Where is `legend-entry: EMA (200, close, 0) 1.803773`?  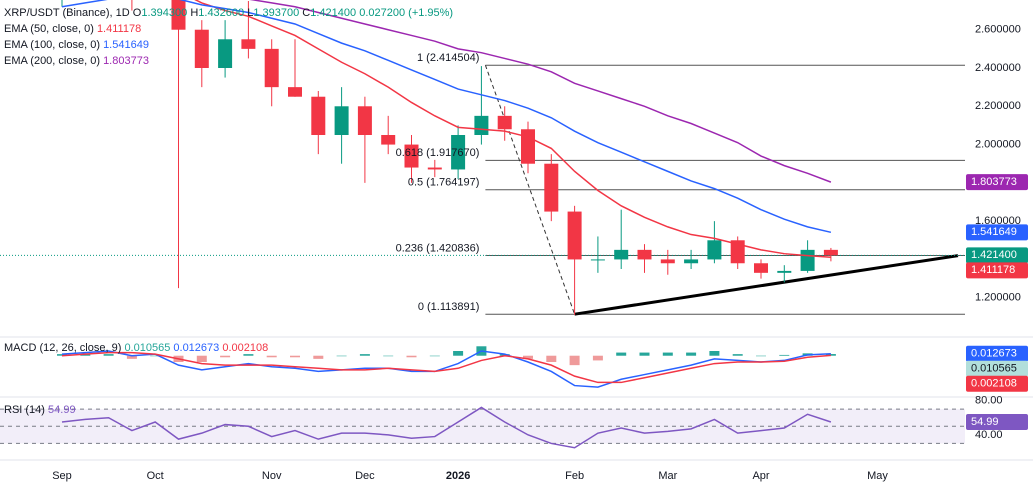 legend-entry: EMA (200, close, 0) 1.803773 is located at coordinates (76, 61).